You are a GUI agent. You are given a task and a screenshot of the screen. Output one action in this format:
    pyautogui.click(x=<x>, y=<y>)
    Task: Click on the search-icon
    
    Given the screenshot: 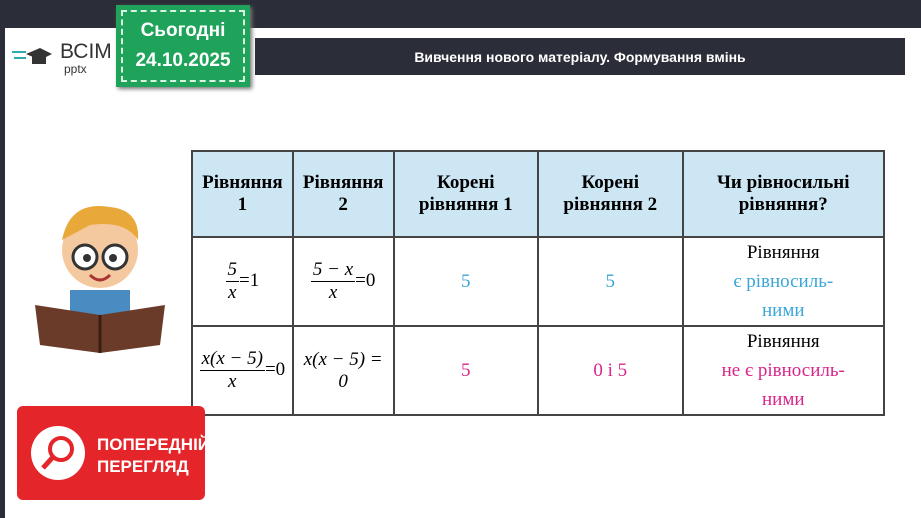 What is the action you would take?
    pyautogui.click(x=58, y=453)
    